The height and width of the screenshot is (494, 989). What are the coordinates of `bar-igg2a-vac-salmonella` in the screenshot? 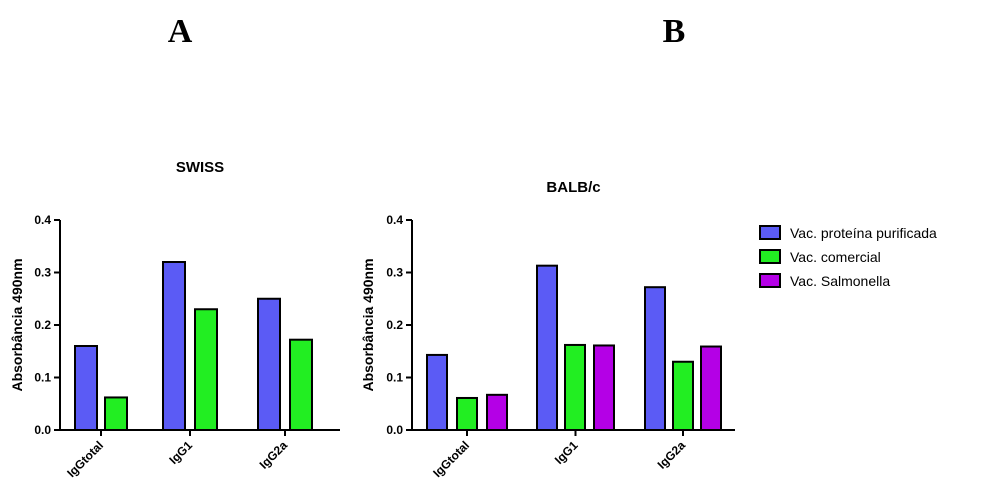 It's located at (711, 388).